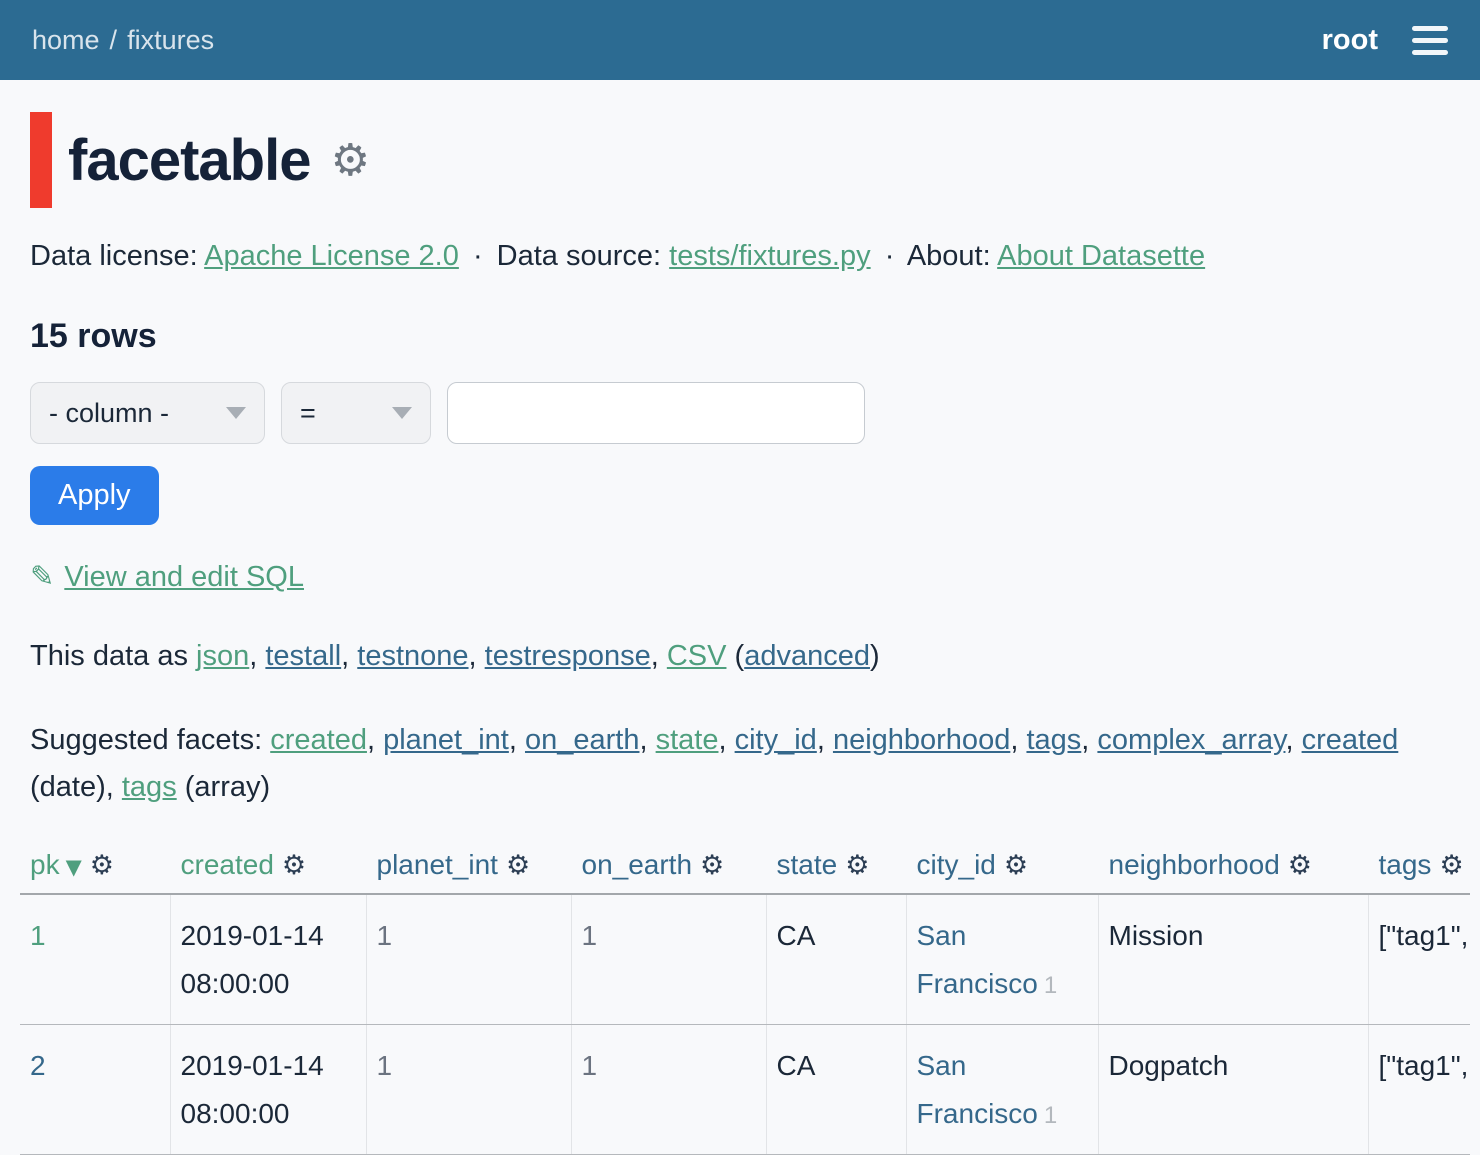 This screenshot has width=1480, height=1155. I want to click on cell-city-id: San Francisco 1, so click(1001, 959).